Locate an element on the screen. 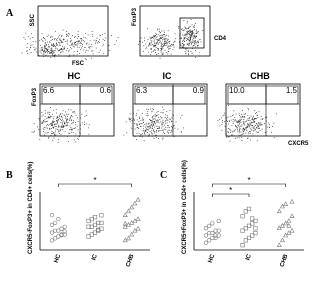  x-tick-label: IC is located at coordinates (249, 257).